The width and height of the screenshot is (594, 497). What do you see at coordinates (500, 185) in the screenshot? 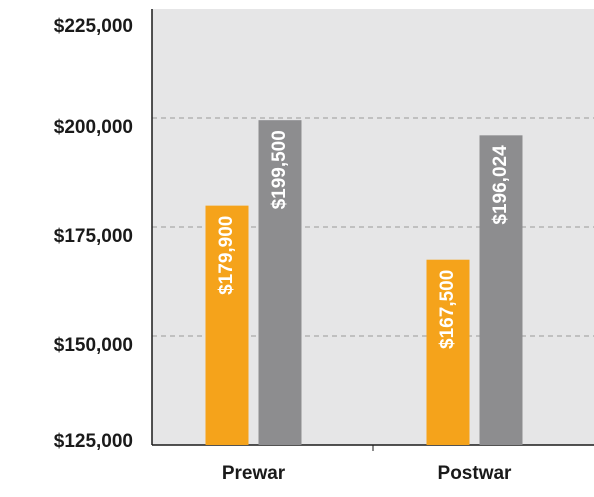
I see `value-label: $196,024` at bounding box center [500, 185].